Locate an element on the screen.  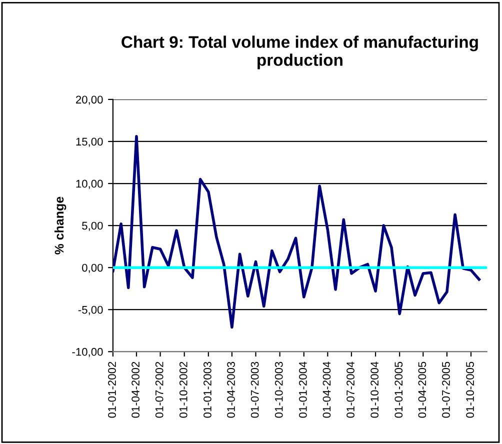
x-tick-label: 01-07-2005 is located at coordinates (446, 390).